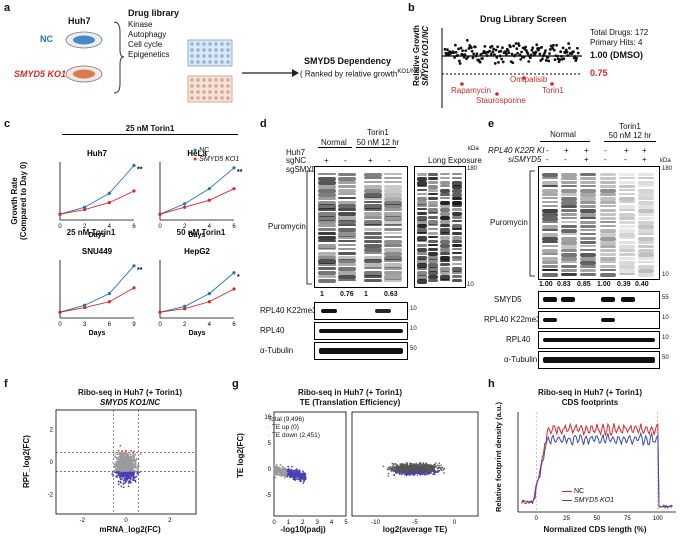 The image size is (685, 537). Describe the element at coordinates (97, 153) in the screenshot. I see `growth-plot-title: Huh7` at that location.